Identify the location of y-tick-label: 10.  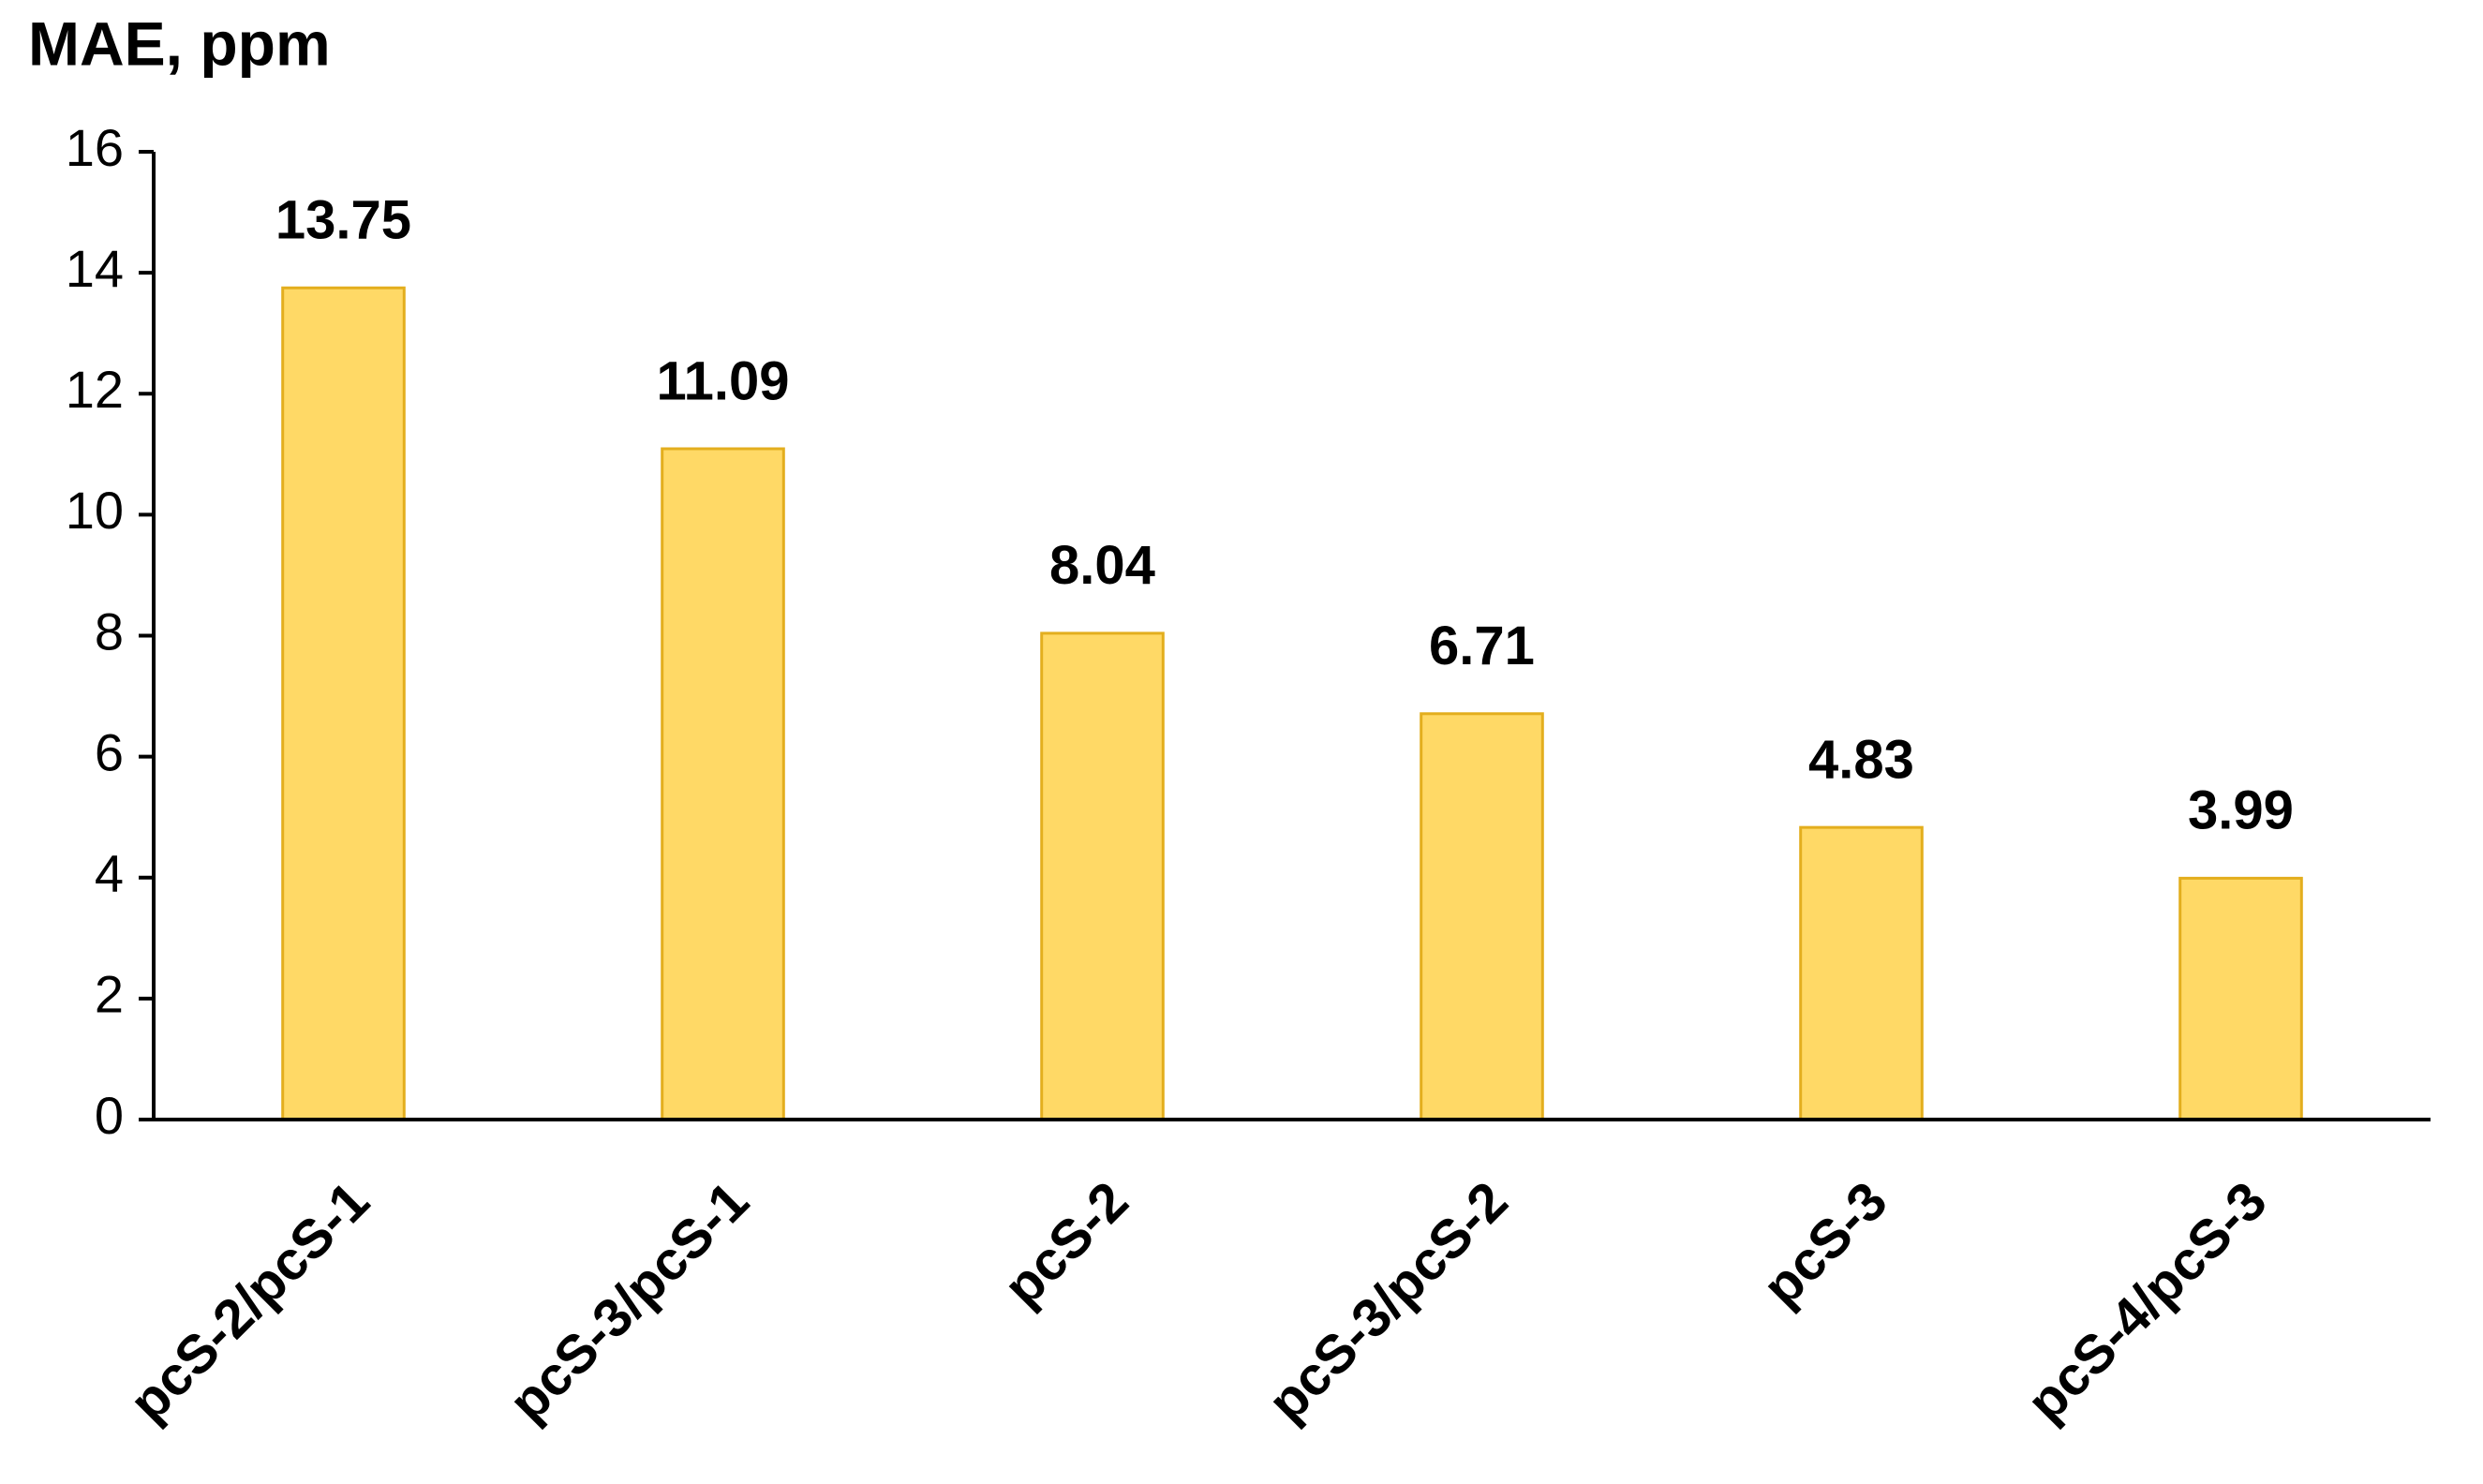
(95, 510).